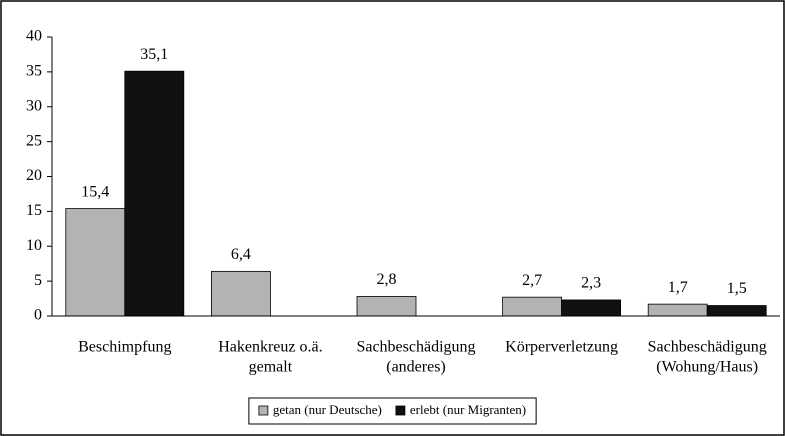 Image resolution: width=785 pixels, height=436 pixels. What do you see at coordinates (707, 367) in the screenshot?
I see `x-tick-label: (Wohung/Haus)` at bounding box center [707, 367].